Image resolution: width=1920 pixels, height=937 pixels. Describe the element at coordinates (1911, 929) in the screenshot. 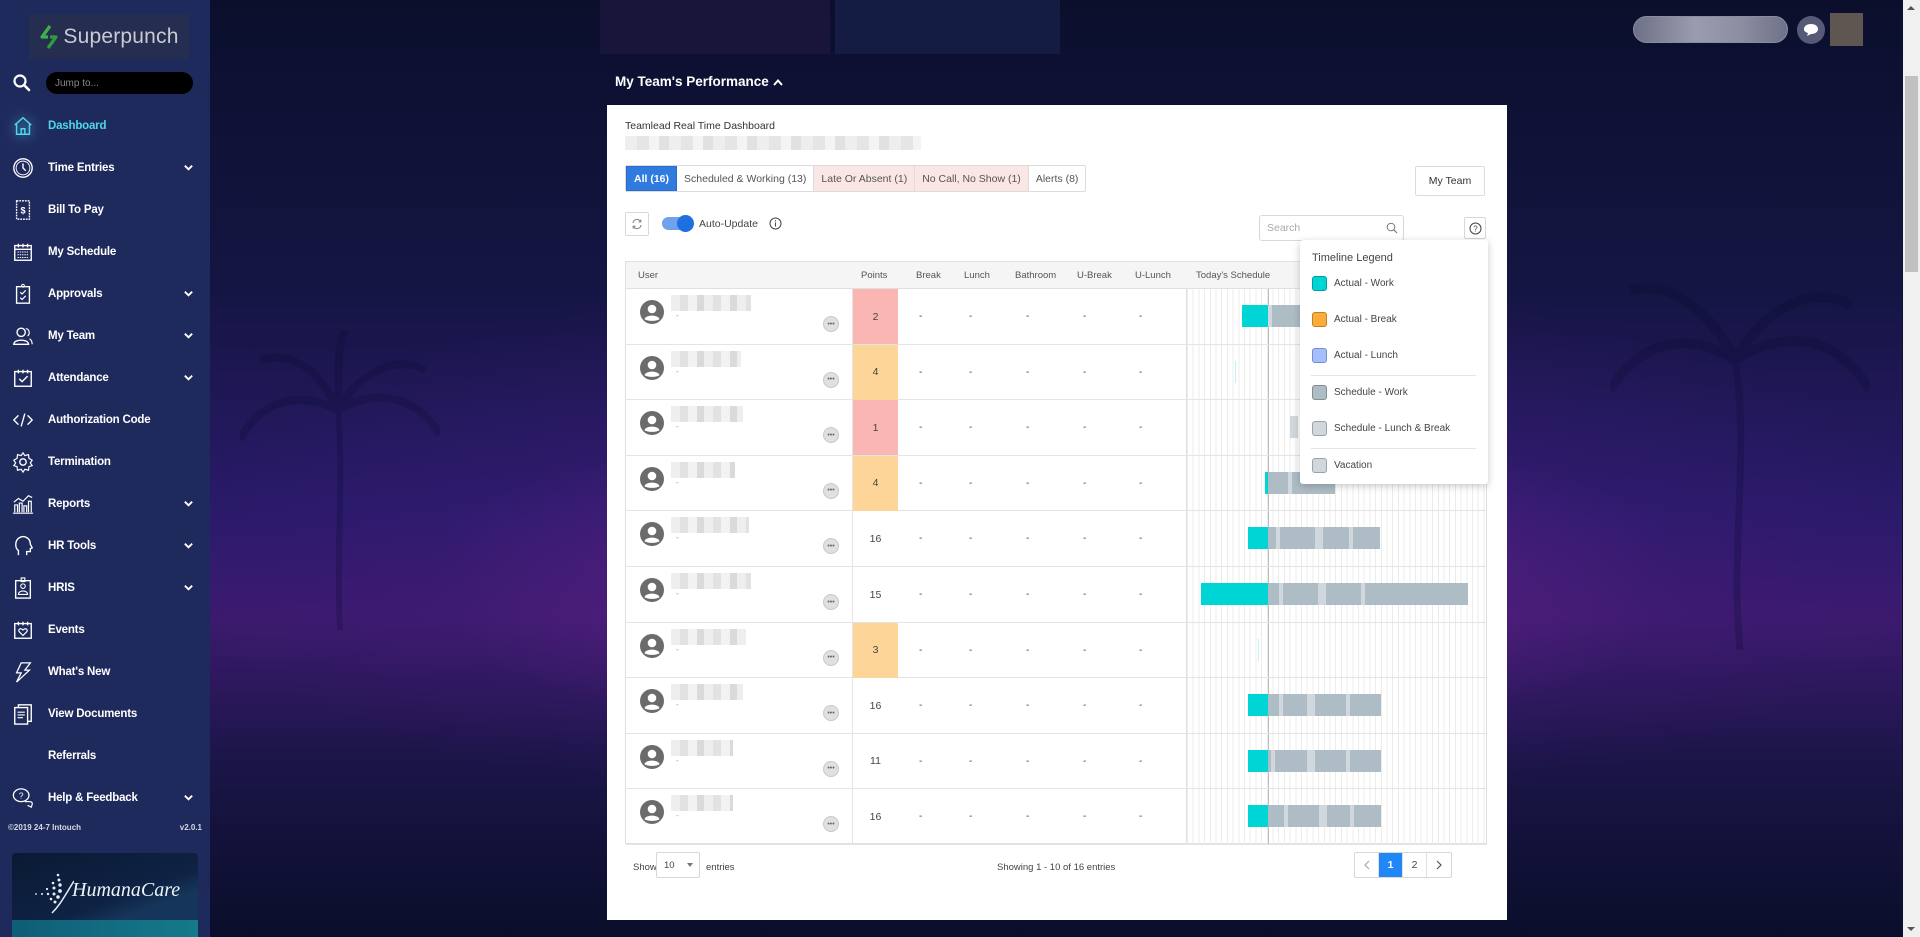

I see `scroll-down-arrow-icon` at that location.